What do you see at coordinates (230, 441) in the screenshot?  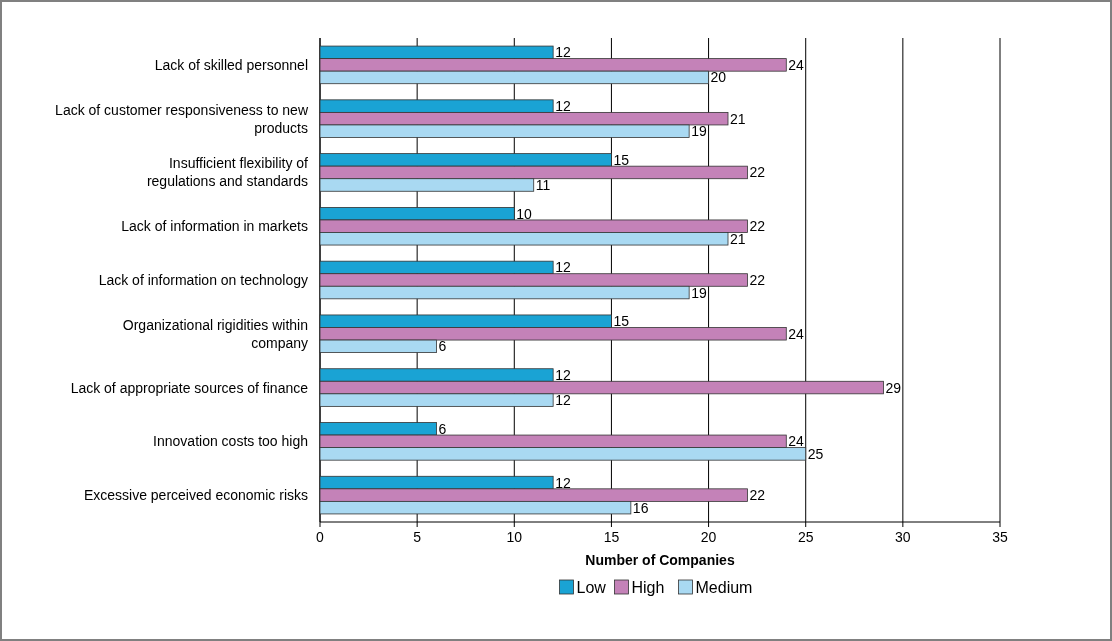 I see `y-tick-label: Innovation costs too high` at bounding box center [230, 441].